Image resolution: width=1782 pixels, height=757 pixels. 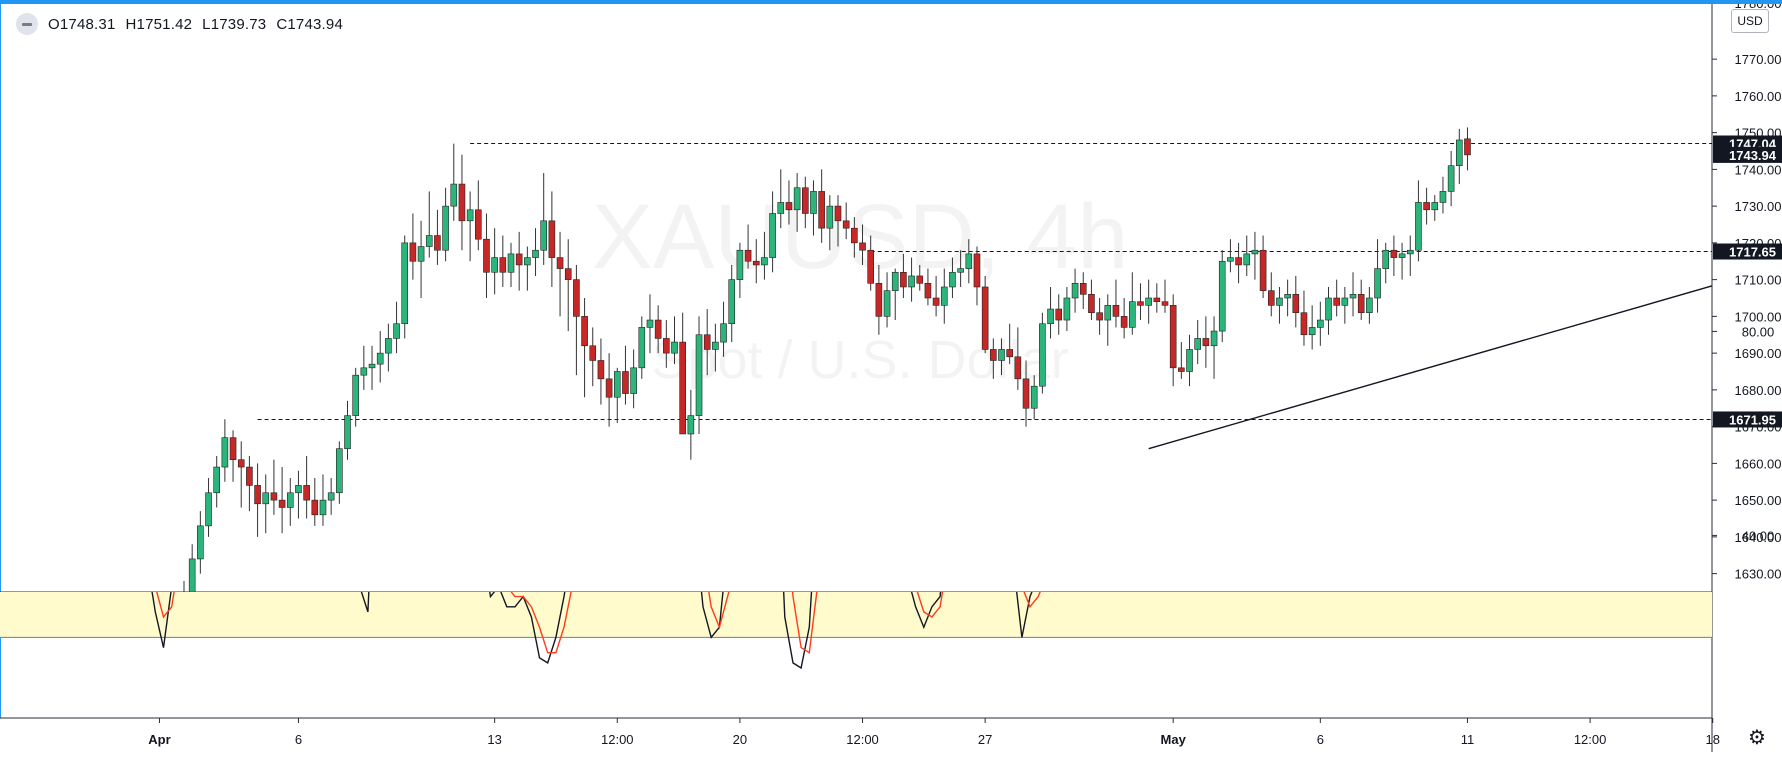 I want to click on level-label: 1671.95, so click(x=1752, y=419).